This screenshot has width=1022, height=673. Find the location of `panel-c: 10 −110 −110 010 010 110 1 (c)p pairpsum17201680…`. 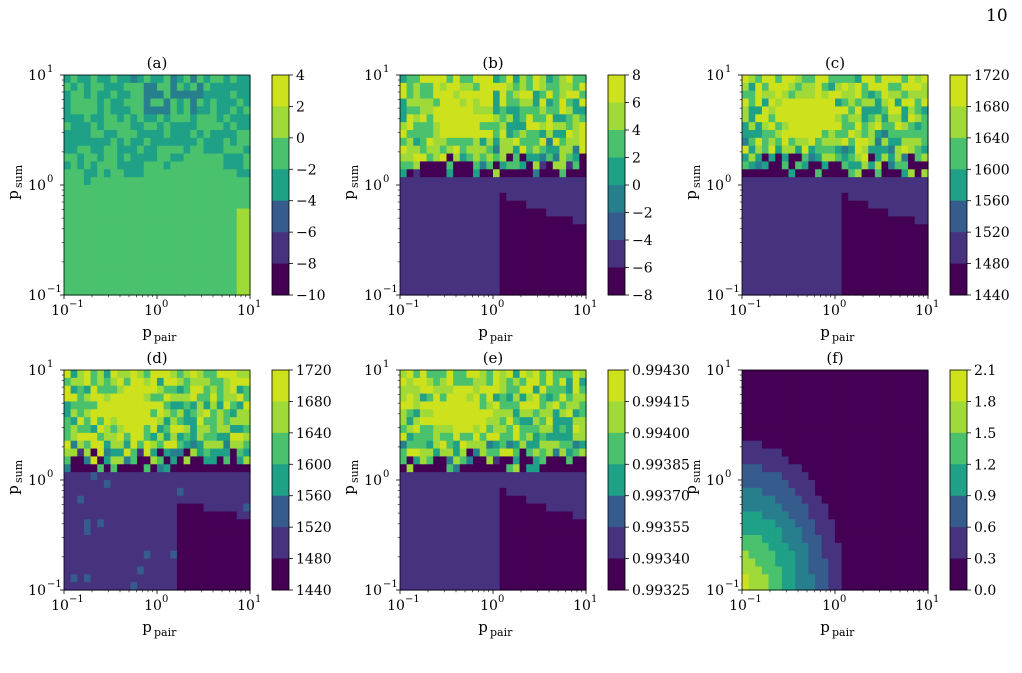

panel-c: 10 −110 −110 010 010 110 1 (c)p pairpsum17201680… is located at coordinates (846, 199).